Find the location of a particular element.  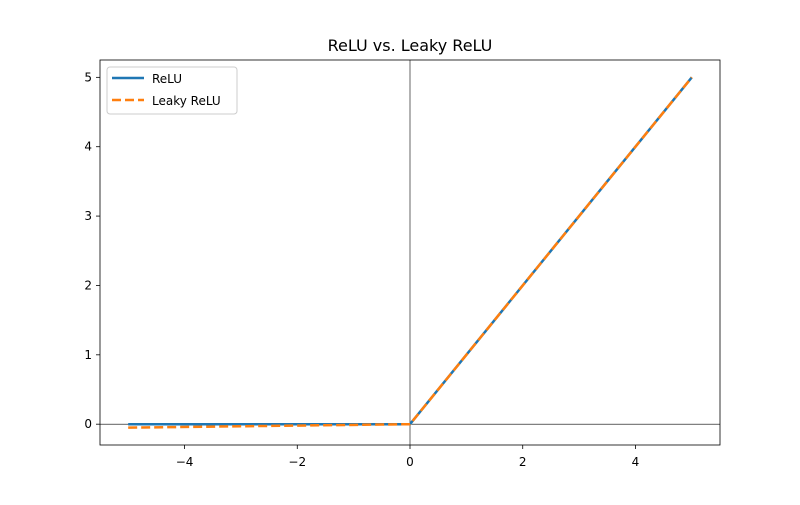

y-tick-label: 3 is located at coordinates (88, 216).